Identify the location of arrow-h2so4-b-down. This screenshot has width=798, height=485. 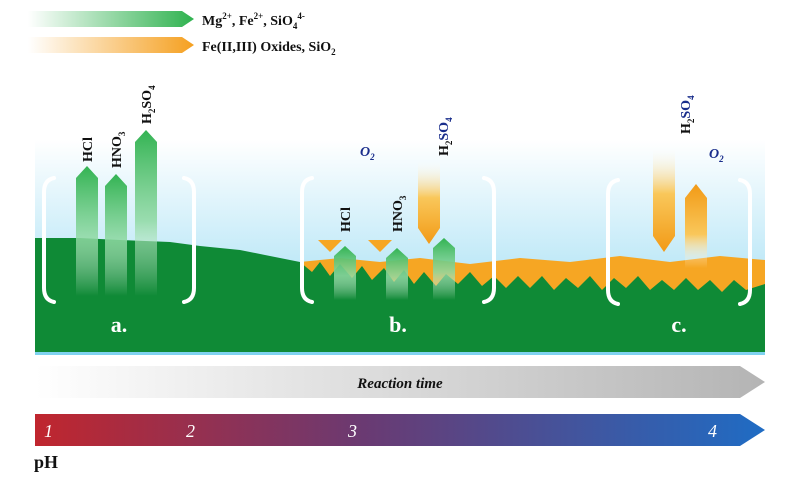
(429, 202).